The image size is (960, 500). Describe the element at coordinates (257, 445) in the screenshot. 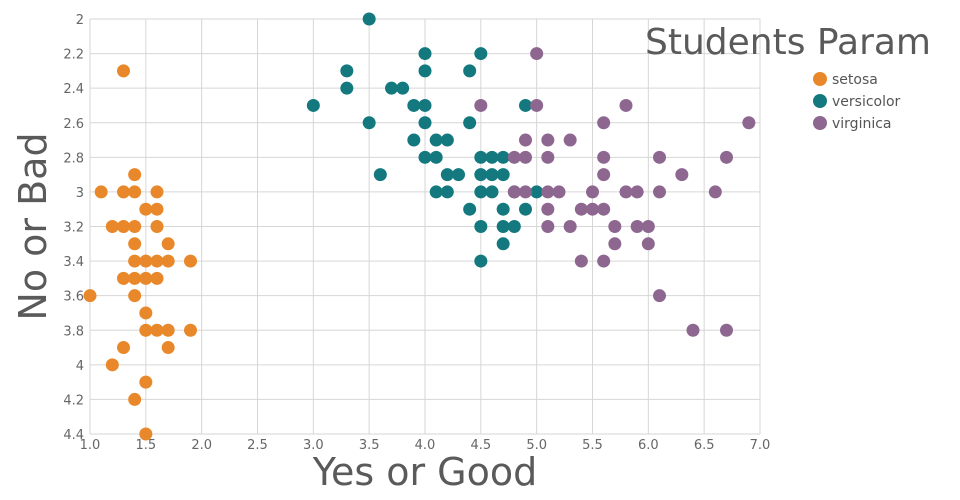

I see `x-tick-label: 2.5` at that location.